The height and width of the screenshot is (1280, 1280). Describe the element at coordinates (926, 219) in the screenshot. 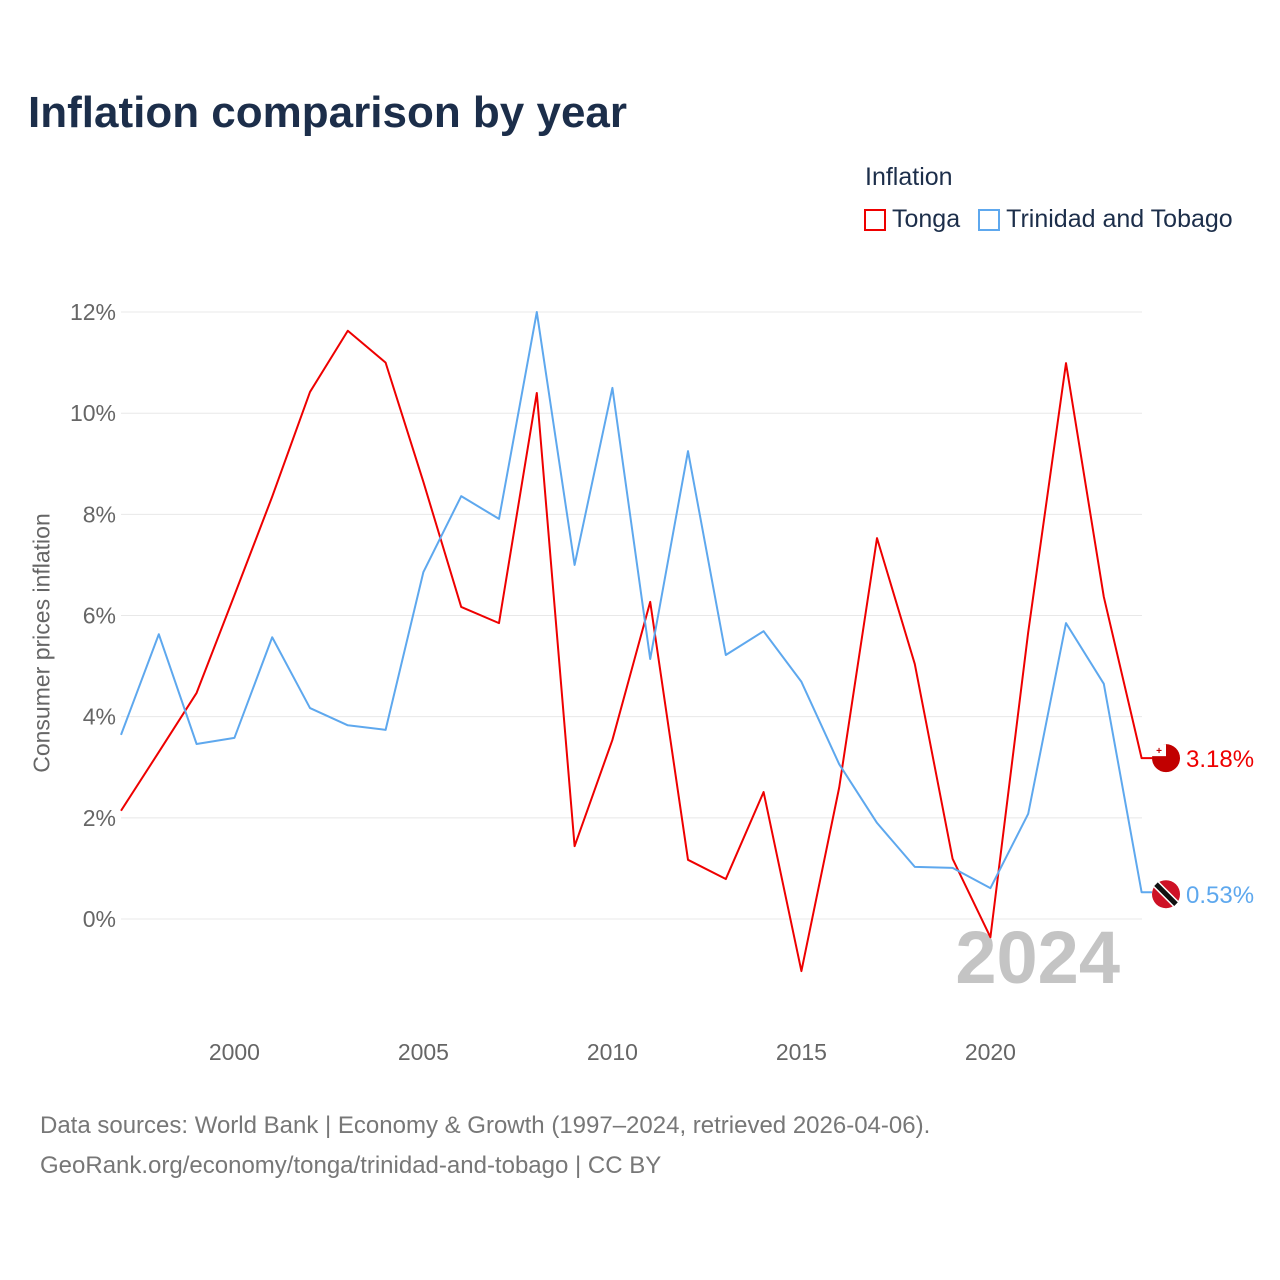

I see `legend-label-tonga: Tonga` at that location.